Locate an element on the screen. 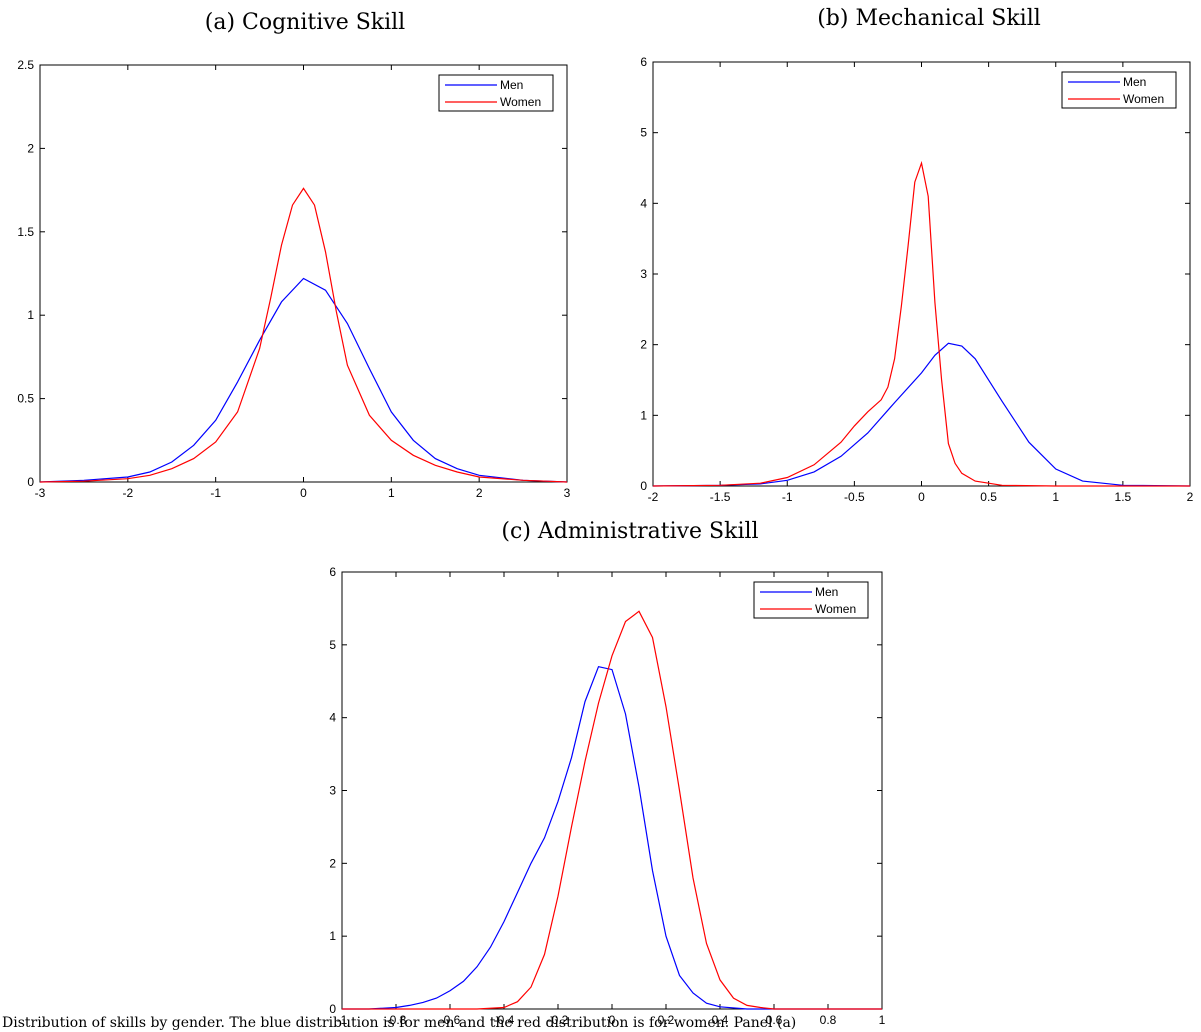  x-tick-label: -0.6 is located at coordinates (450, 1020).